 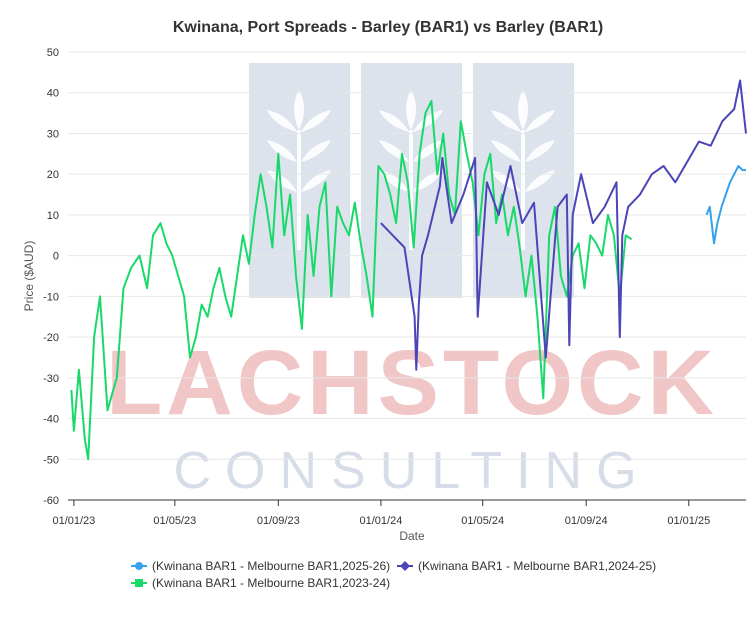 I want to click on diamond-marker-icon, so click(x=405, y=566).